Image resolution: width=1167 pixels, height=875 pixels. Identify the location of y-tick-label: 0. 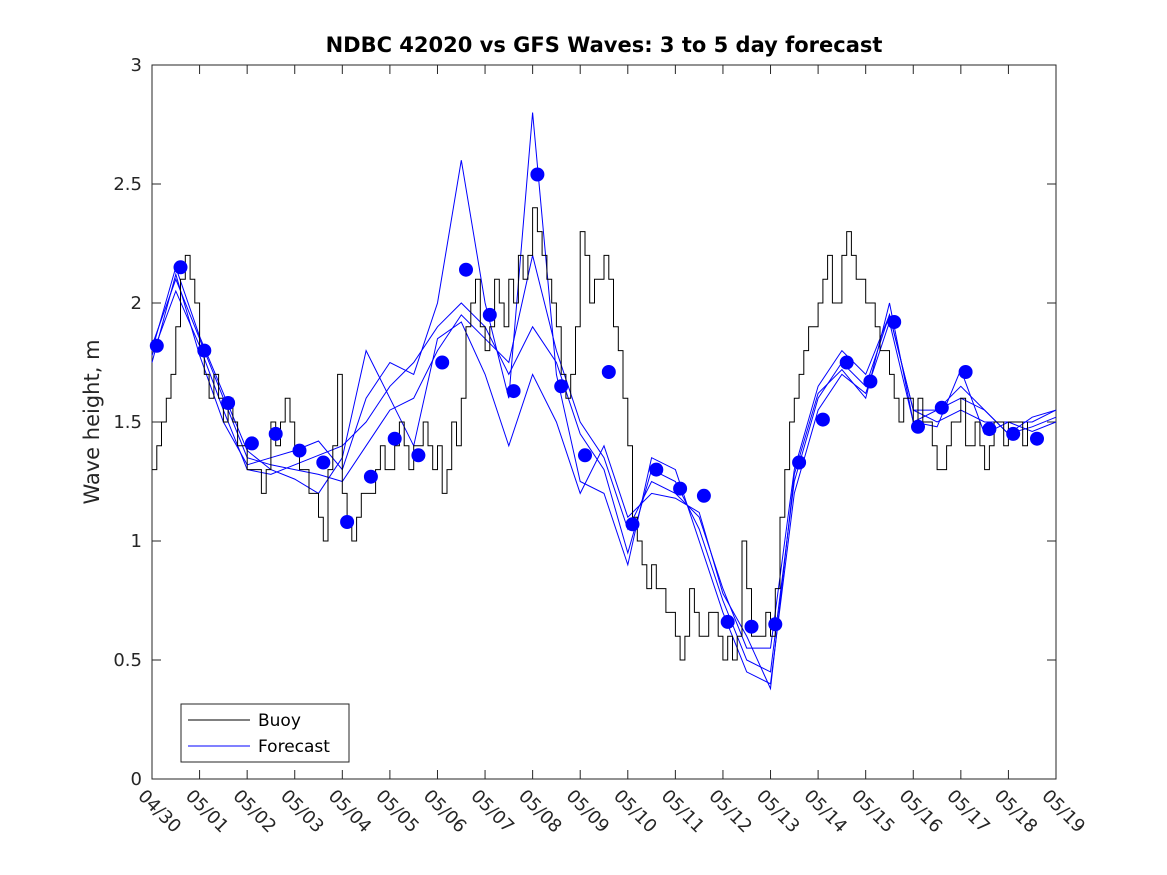
(136, 779).